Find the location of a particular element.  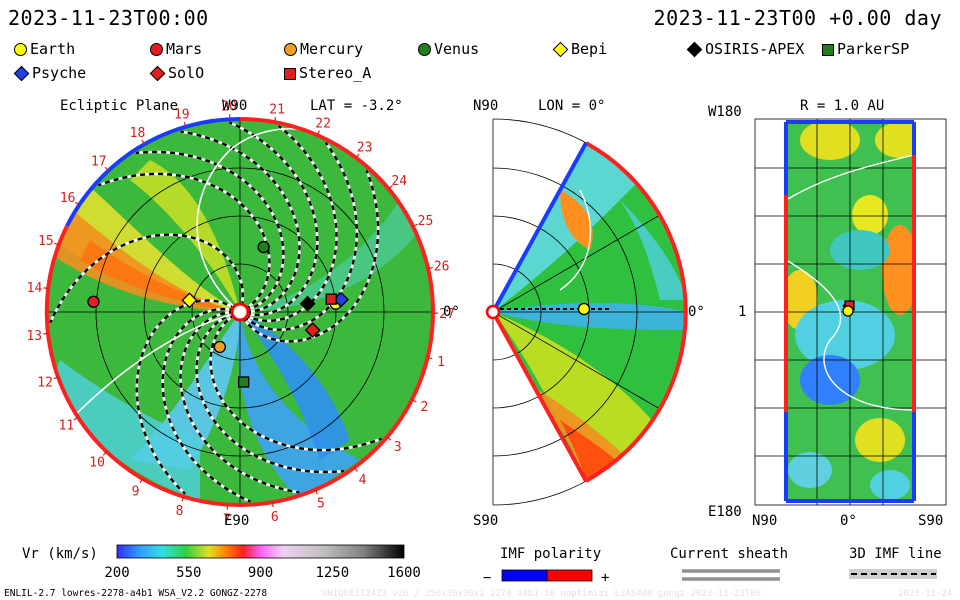

imf-line-label: 3D IMF line is located at coordinates (895, 554).